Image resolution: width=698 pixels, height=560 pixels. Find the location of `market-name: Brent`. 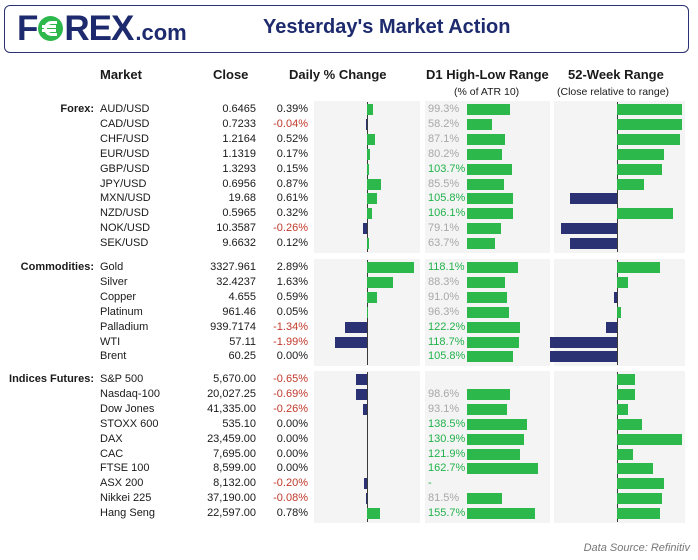

market-name: Brent is located at coordinates (113, 356).